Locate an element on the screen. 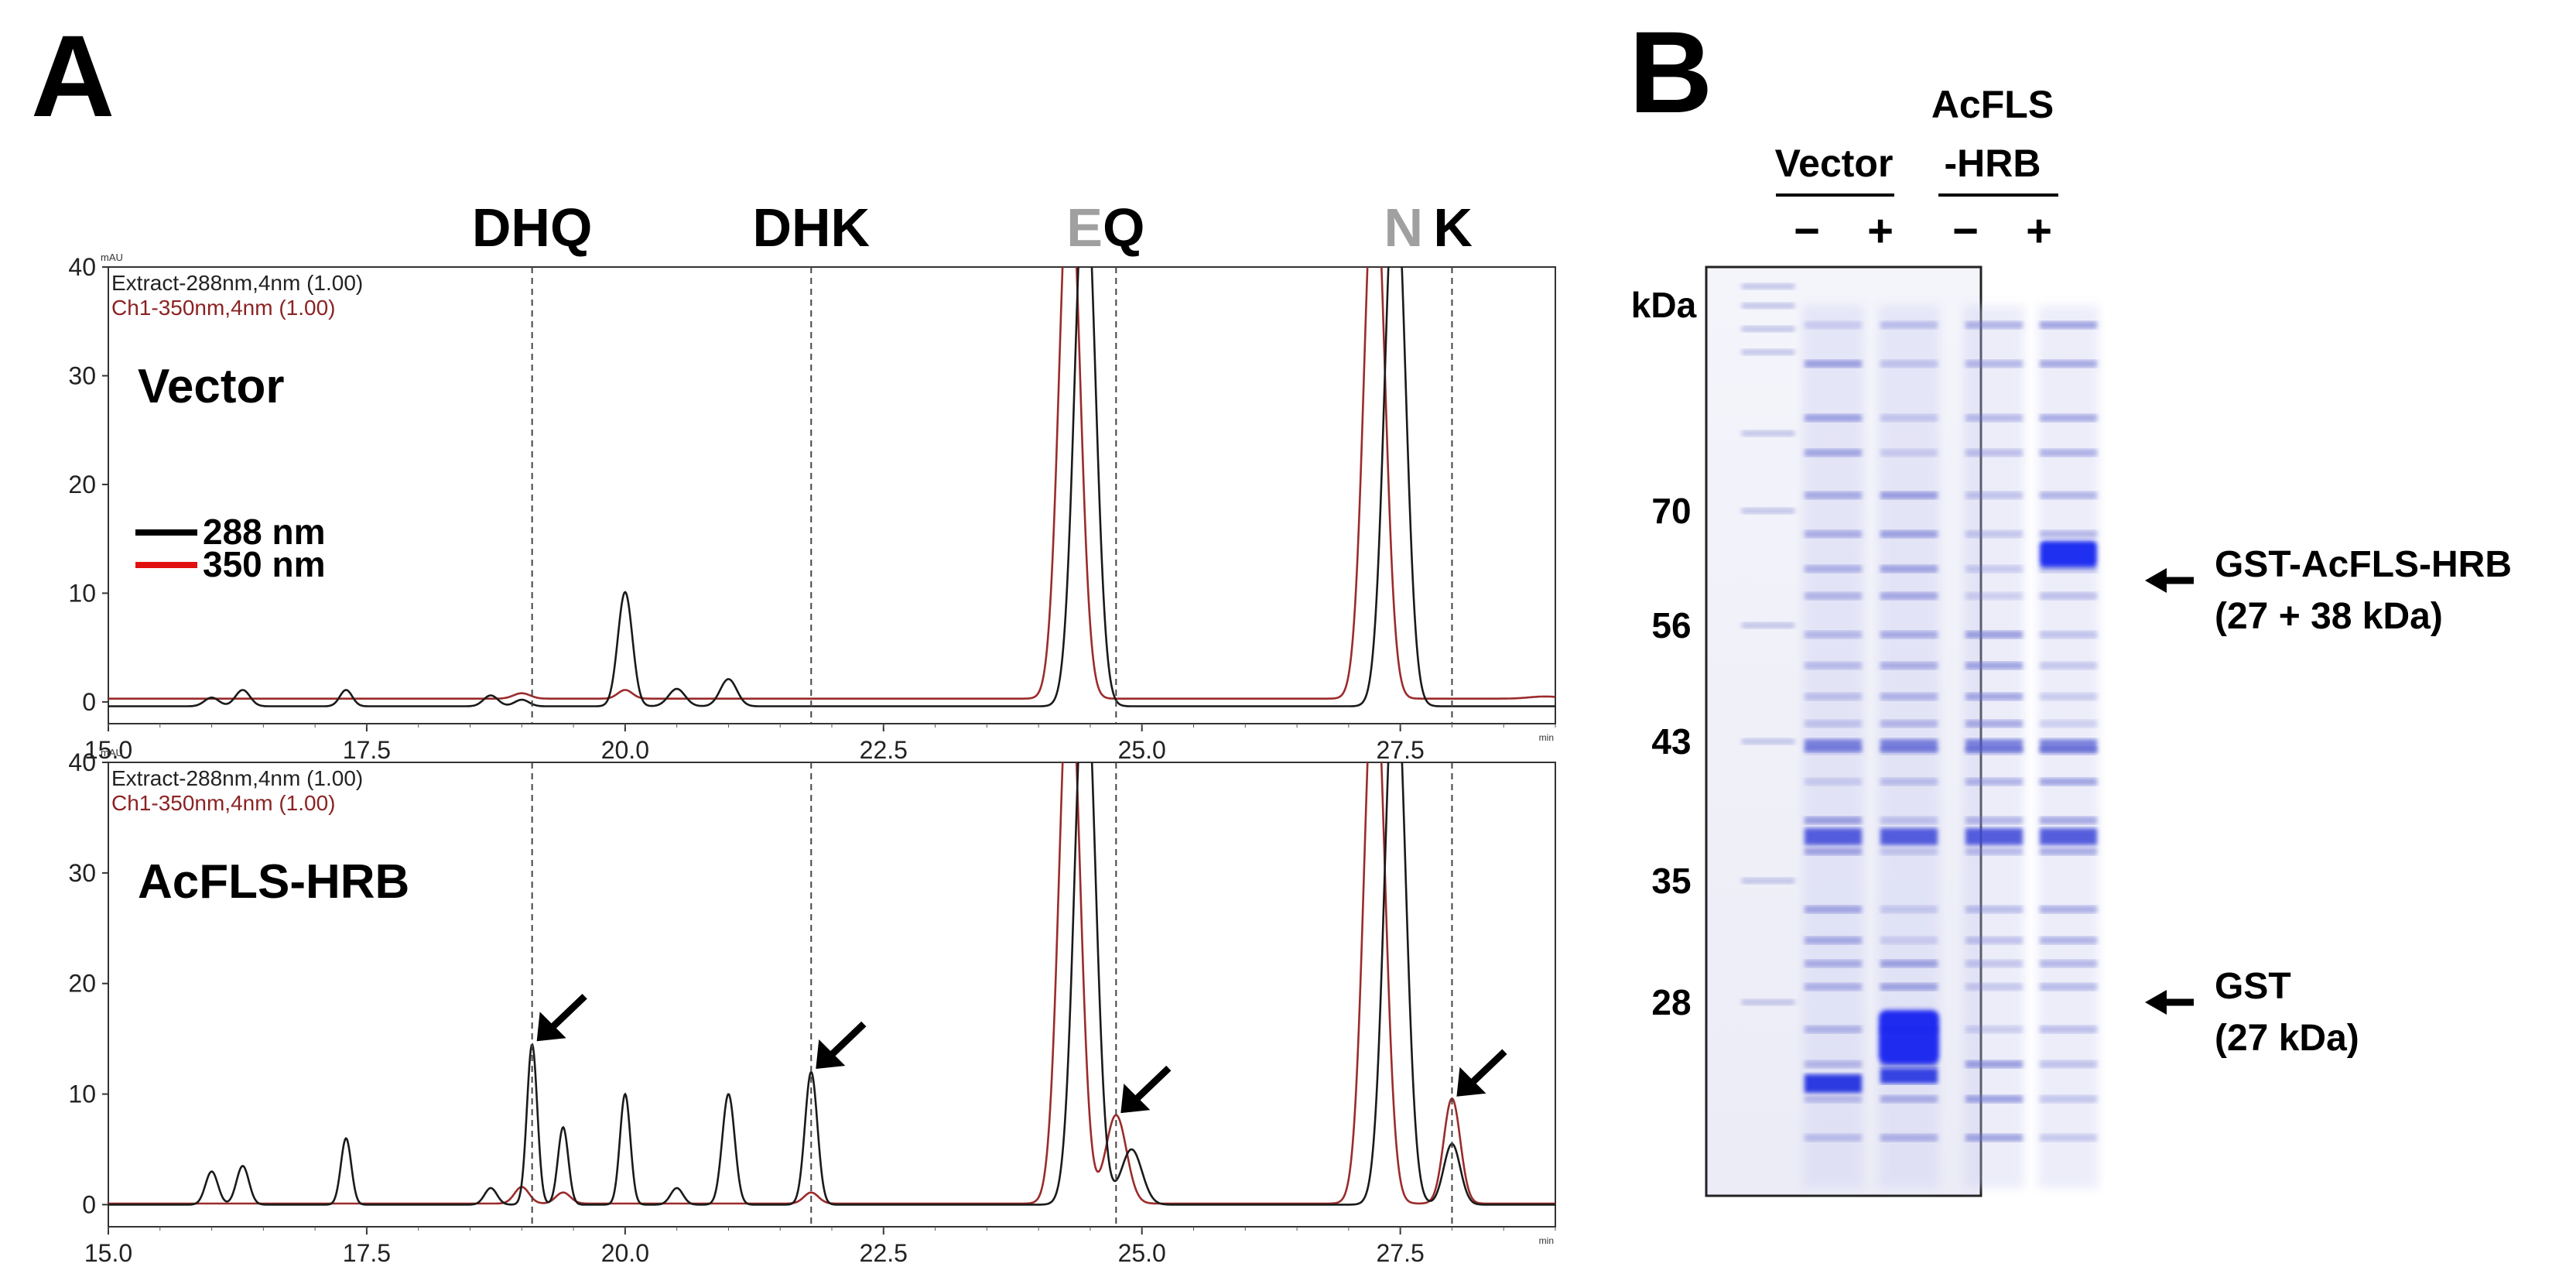 The image size is (2576, 1267). legend-label: 350 nm is located at coordinates (265, 564).